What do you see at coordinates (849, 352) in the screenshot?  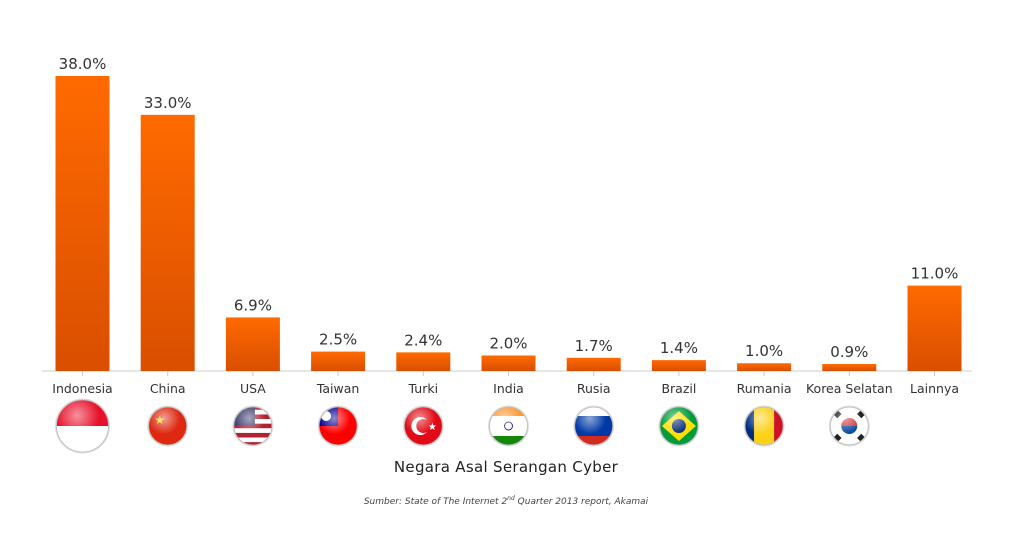 I see `data-label: 0.9%` at bounding box center [849, 352].